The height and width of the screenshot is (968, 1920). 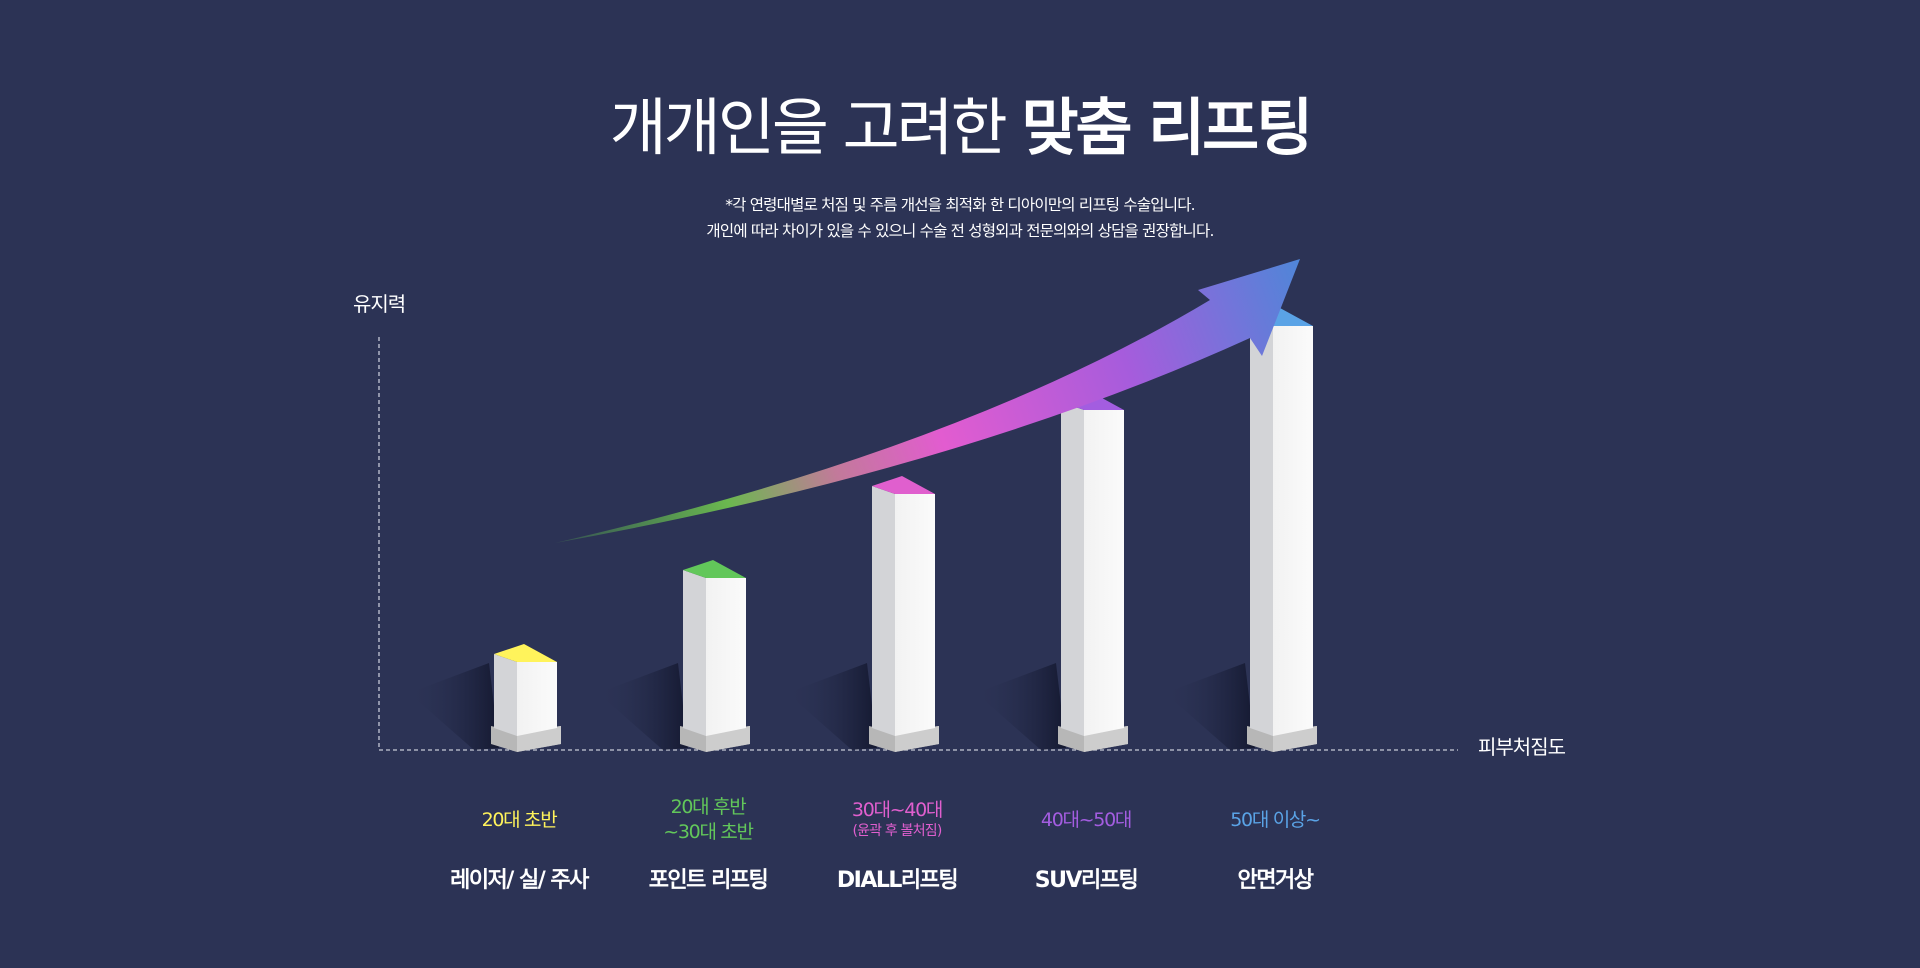 I want to click on title-light: 개개인을 고려한, so click(x=808, y=127).